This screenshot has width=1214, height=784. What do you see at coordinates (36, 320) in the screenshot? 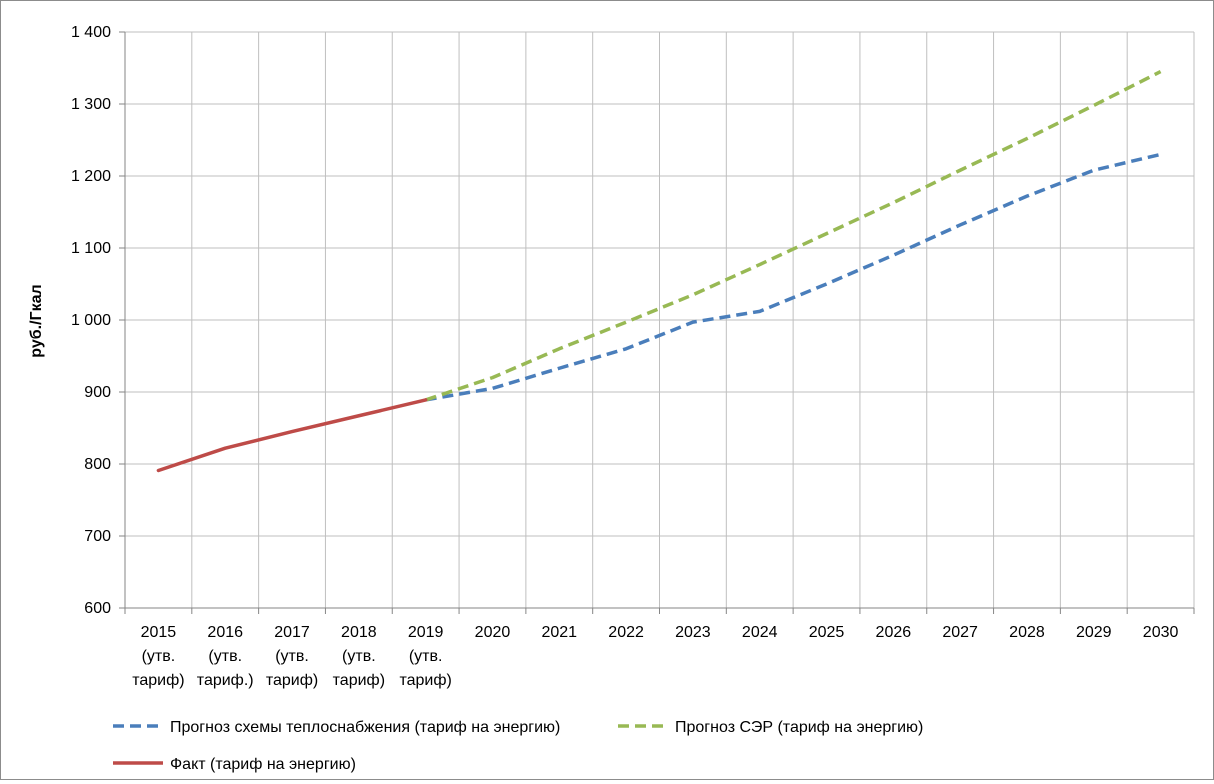
I see `y-axis-label: руб./Гкал` at bounding box center [36, 320].